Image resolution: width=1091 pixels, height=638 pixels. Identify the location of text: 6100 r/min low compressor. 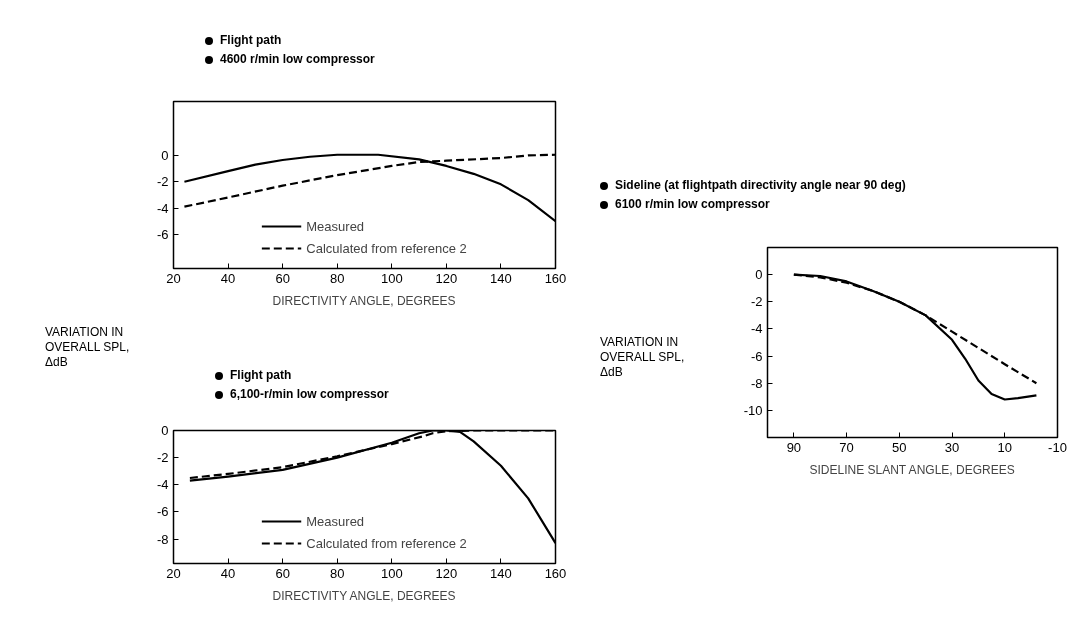
(692, 205).